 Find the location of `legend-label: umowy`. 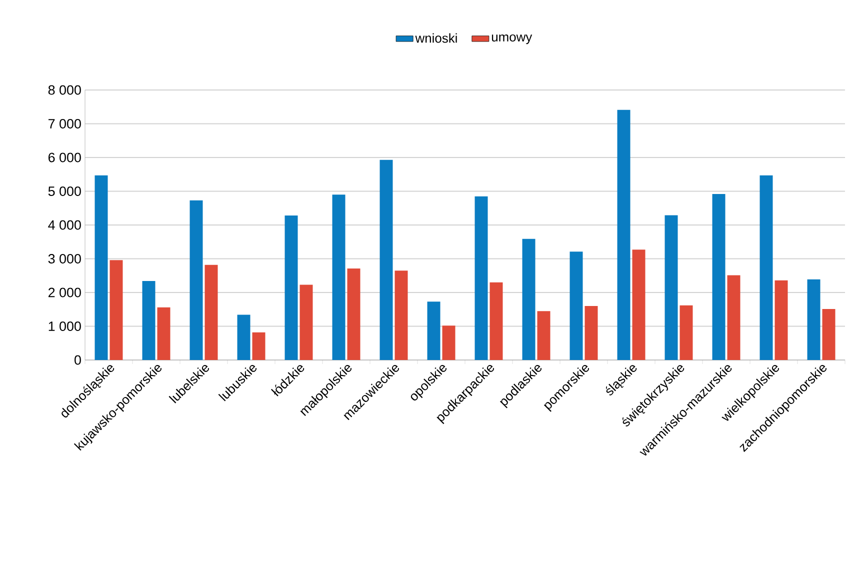

legend-label: umowy is located at coordinates (512, 39).